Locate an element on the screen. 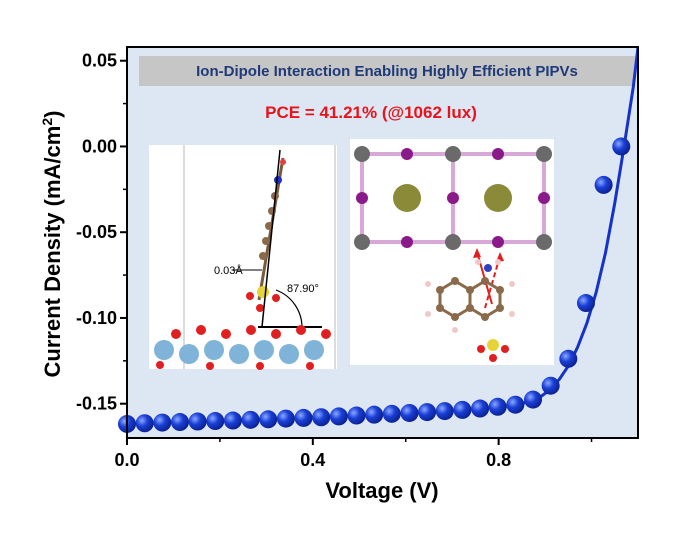 This screenshot has height=534, width=688. x-tick-label: 0.4 is located at coordinates (312, 460).